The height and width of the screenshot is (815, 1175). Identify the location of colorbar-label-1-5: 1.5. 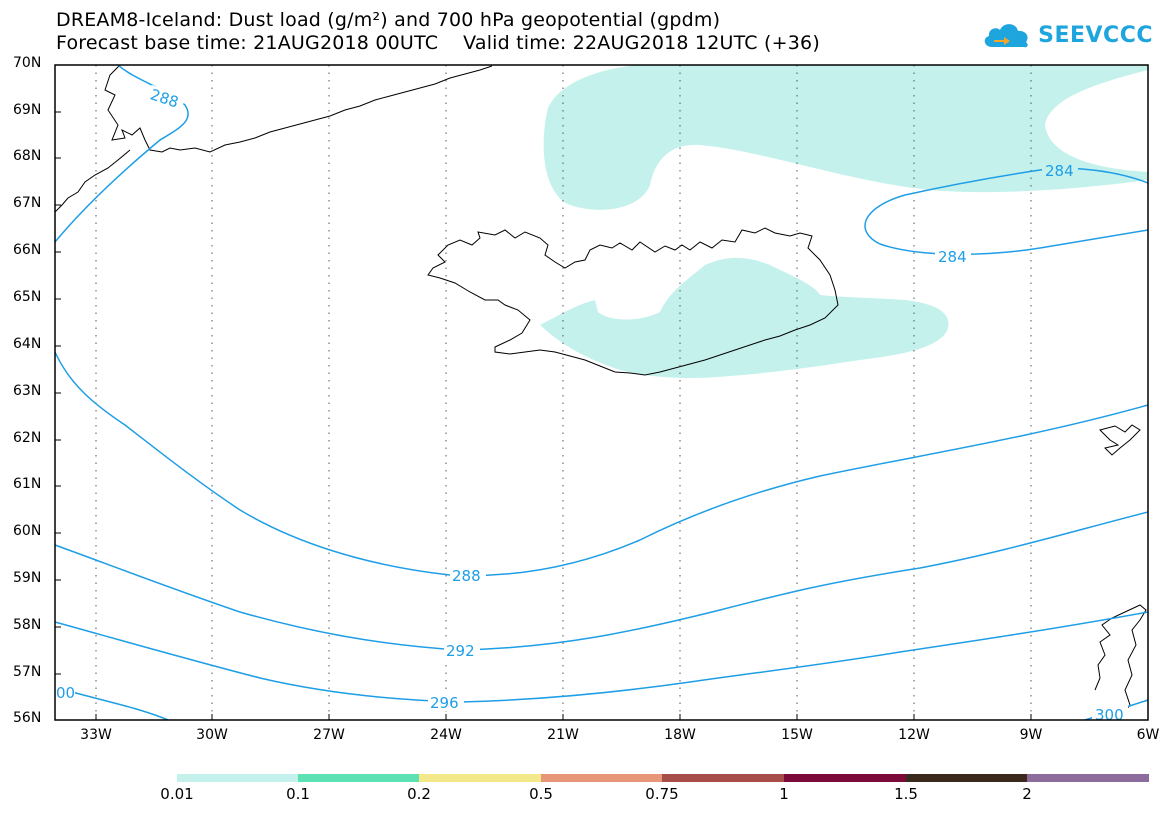
(906, 794).